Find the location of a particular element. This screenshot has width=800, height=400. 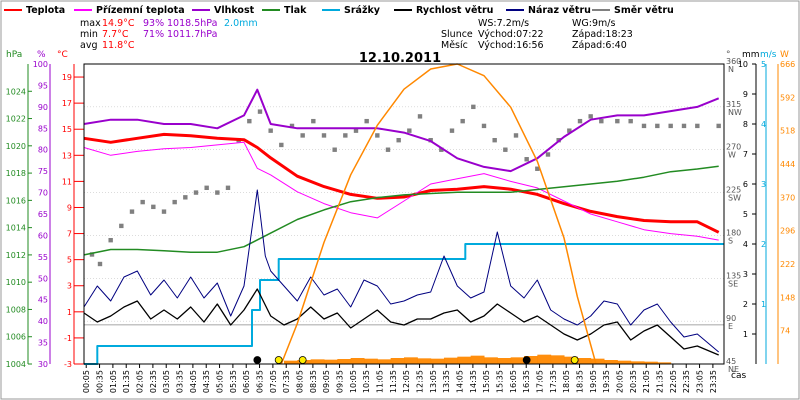

tick-pressure: 1024 is located at coordinates (16, 91).